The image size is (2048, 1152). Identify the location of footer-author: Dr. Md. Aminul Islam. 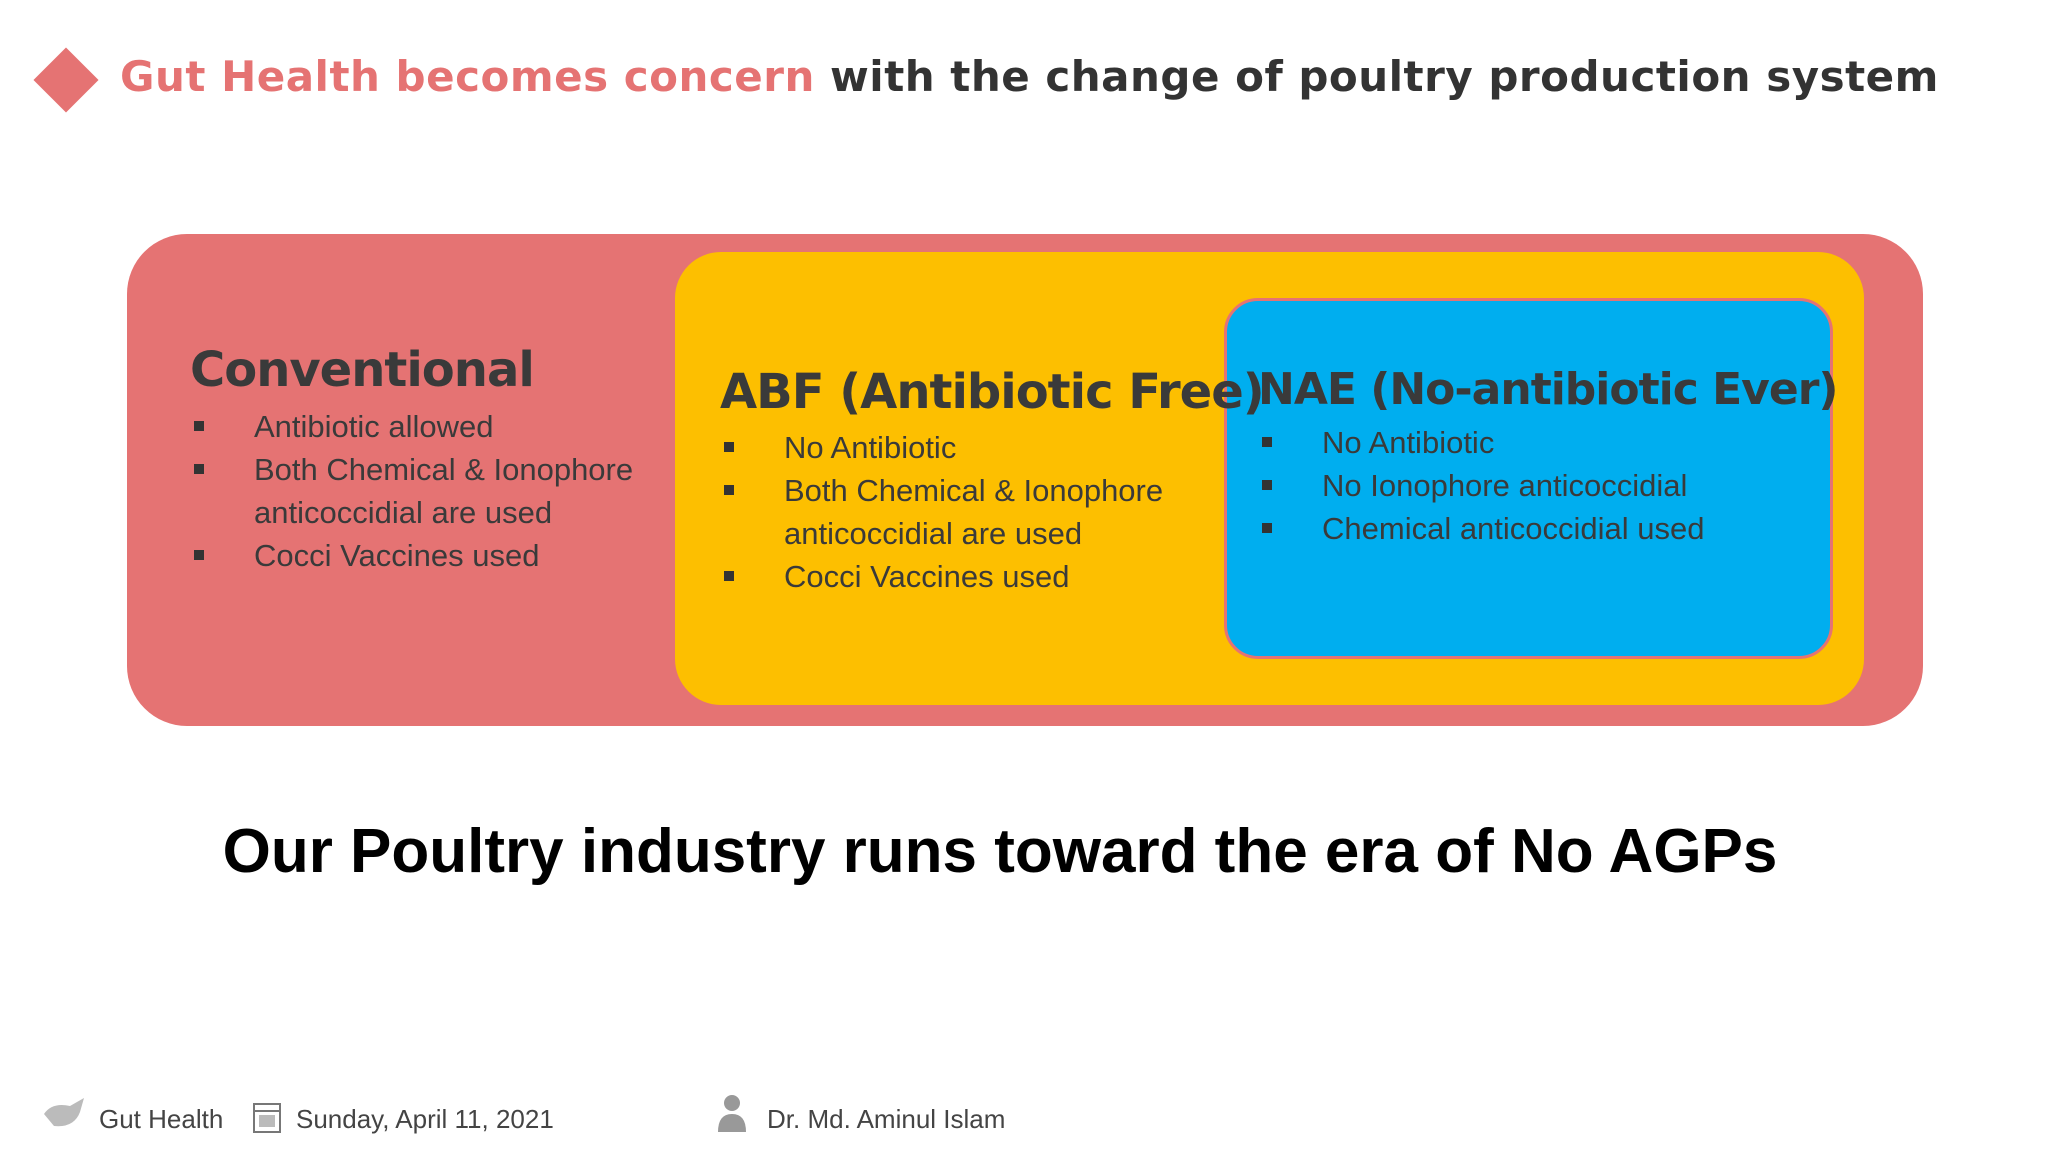
(886, 1119).